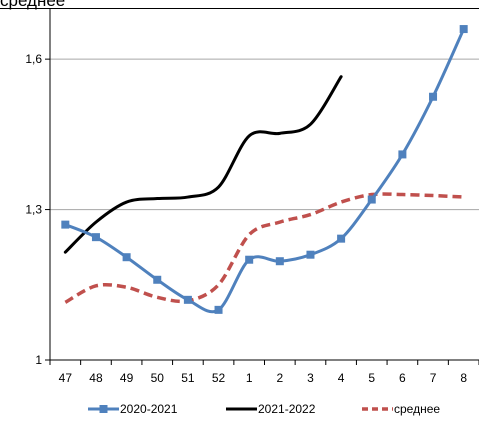 Image resolution: width=479 pixels, height=425 pixels. What do you see at coordinates (239, 8) in the screenshot?
I see `header-rule` at bounding box center [239, 8].